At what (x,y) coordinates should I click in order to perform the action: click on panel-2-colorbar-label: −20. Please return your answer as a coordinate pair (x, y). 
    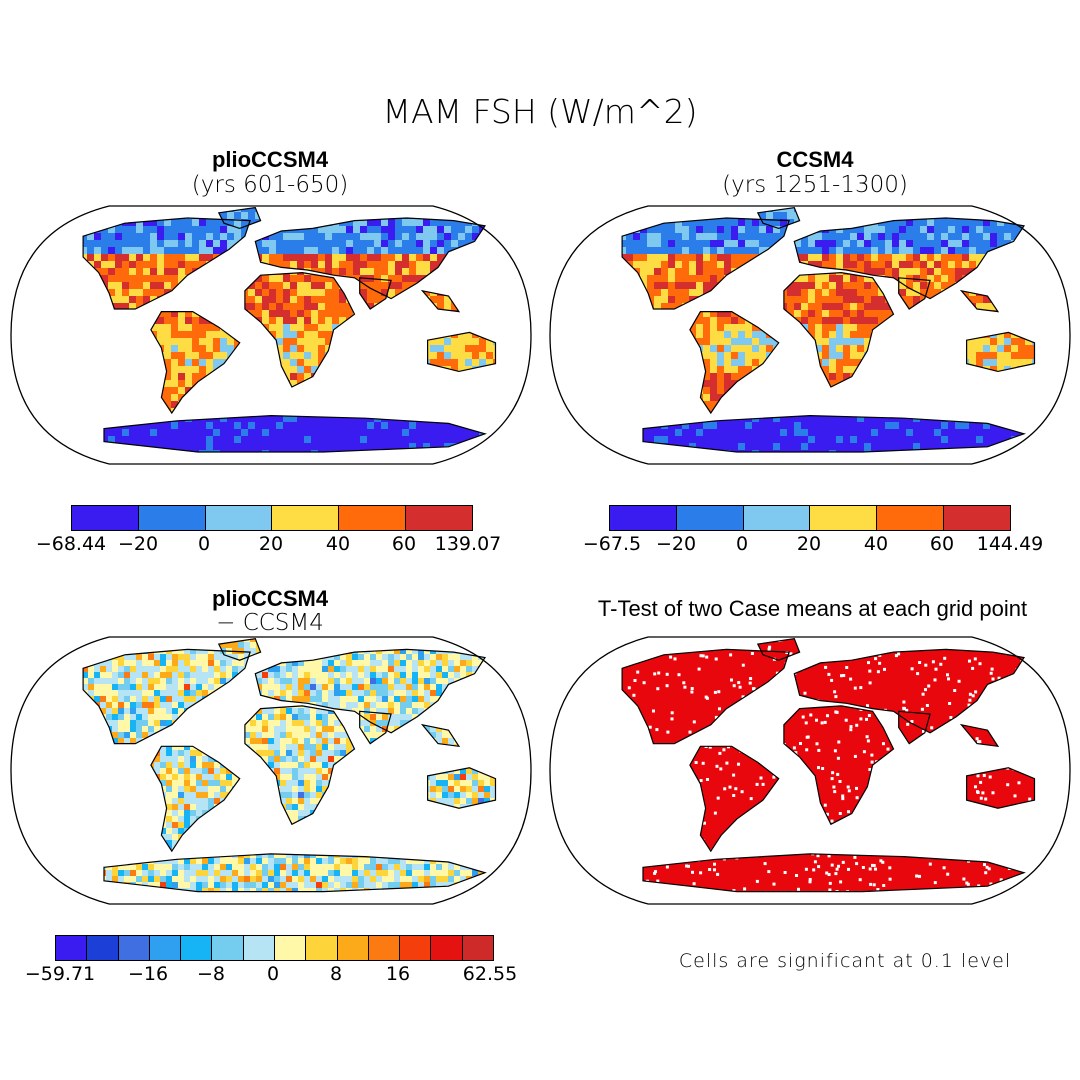
    Looking at the image, I should click on (676, 544).